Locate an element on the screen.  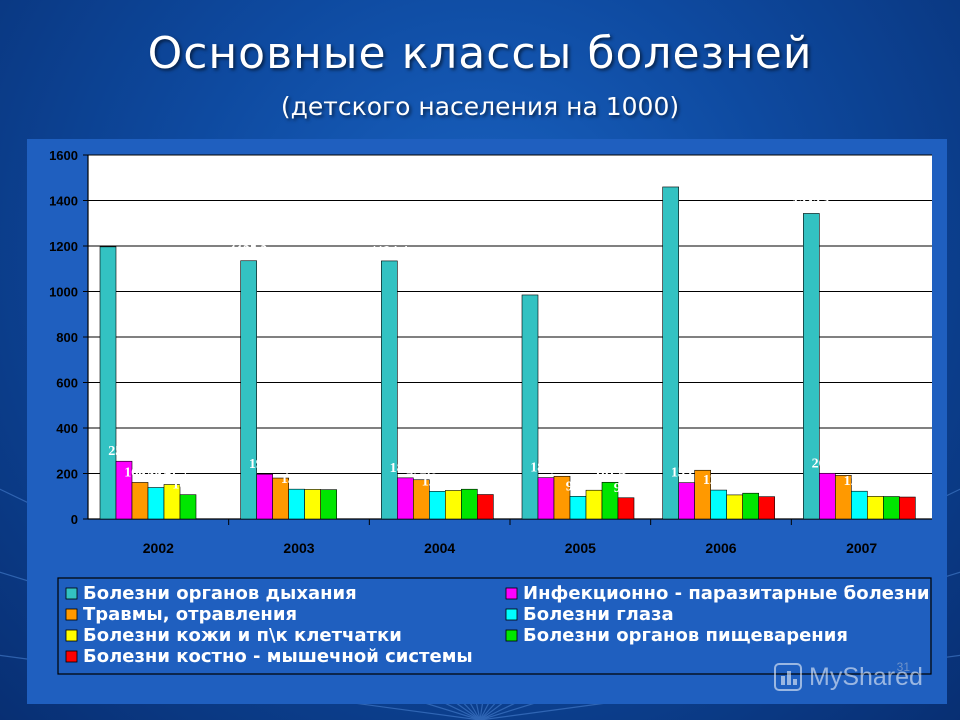
data-label: 1134,4 is located at coordinates (389, 251).